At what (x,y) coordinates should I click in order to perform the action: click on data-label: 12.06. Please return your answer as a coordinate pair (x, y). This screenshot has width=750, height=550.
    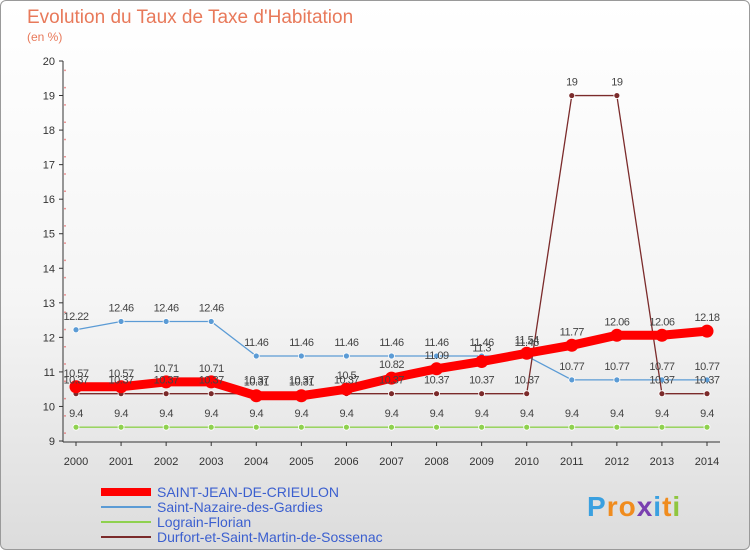
    Looking at the image, I should click on (616, 322).